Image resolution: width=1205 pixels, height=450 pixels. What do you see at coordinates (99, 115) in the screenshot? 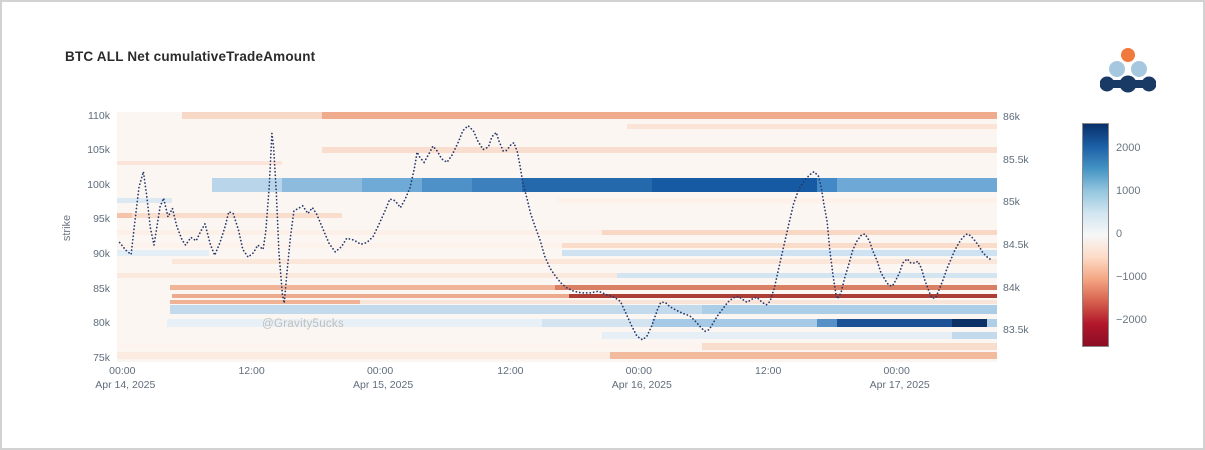
I see `y-left-tick-label: 110k` at bounding box center [99, 115].